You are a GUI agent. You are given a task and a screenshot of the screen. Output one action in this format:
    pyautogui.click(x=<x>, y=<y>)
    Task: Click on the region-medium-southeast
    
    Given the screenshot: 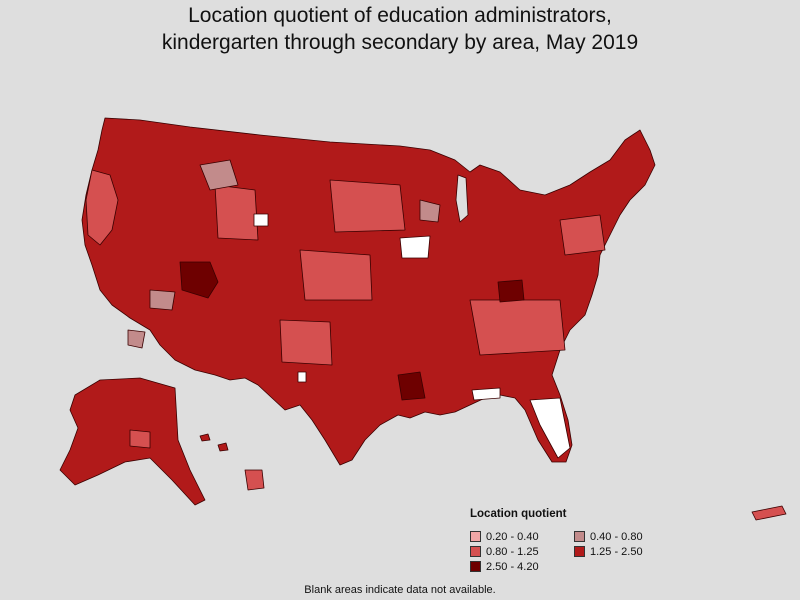 What is the action you would take?
    pyautogui.click(x=517, y=327)
    